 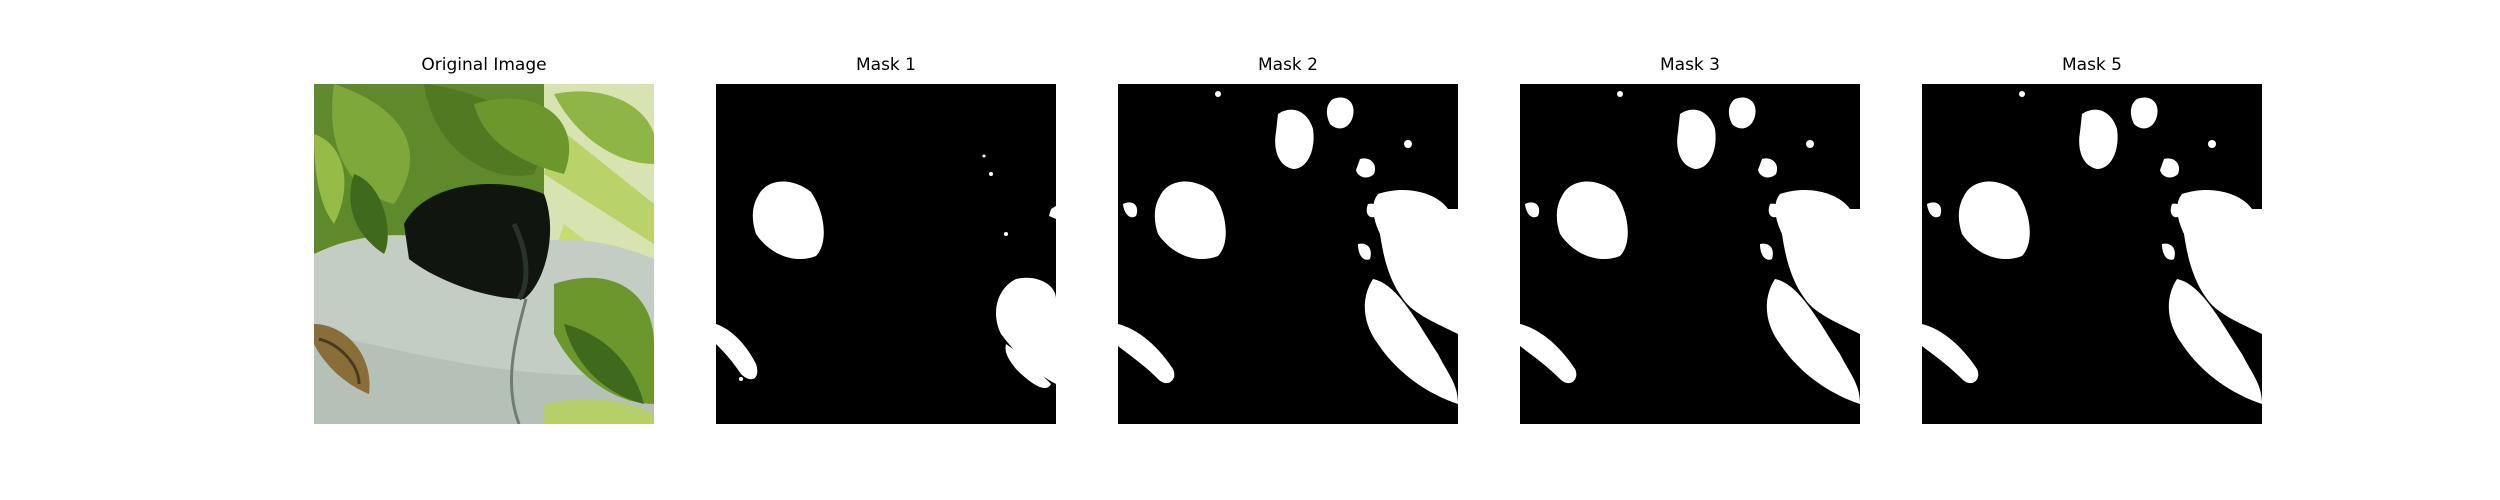 I want to click on panel-title: Original Image, so click(x=484, y=65).